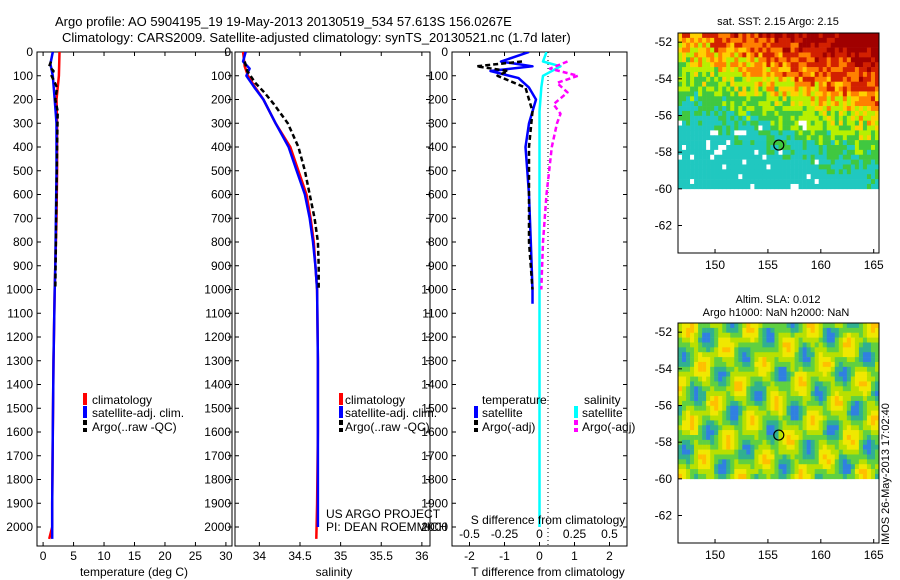 This screenshot has width=900, height=580. I want to click on depth-tick-label: 800, so click(23, 242).